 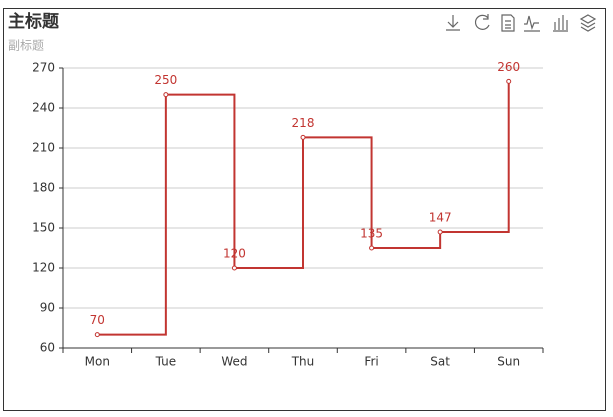 What do you see at coordinates (43, 188) in the screenshot?
I see `y-tick-label: 180` at bounding box center [43, 188].